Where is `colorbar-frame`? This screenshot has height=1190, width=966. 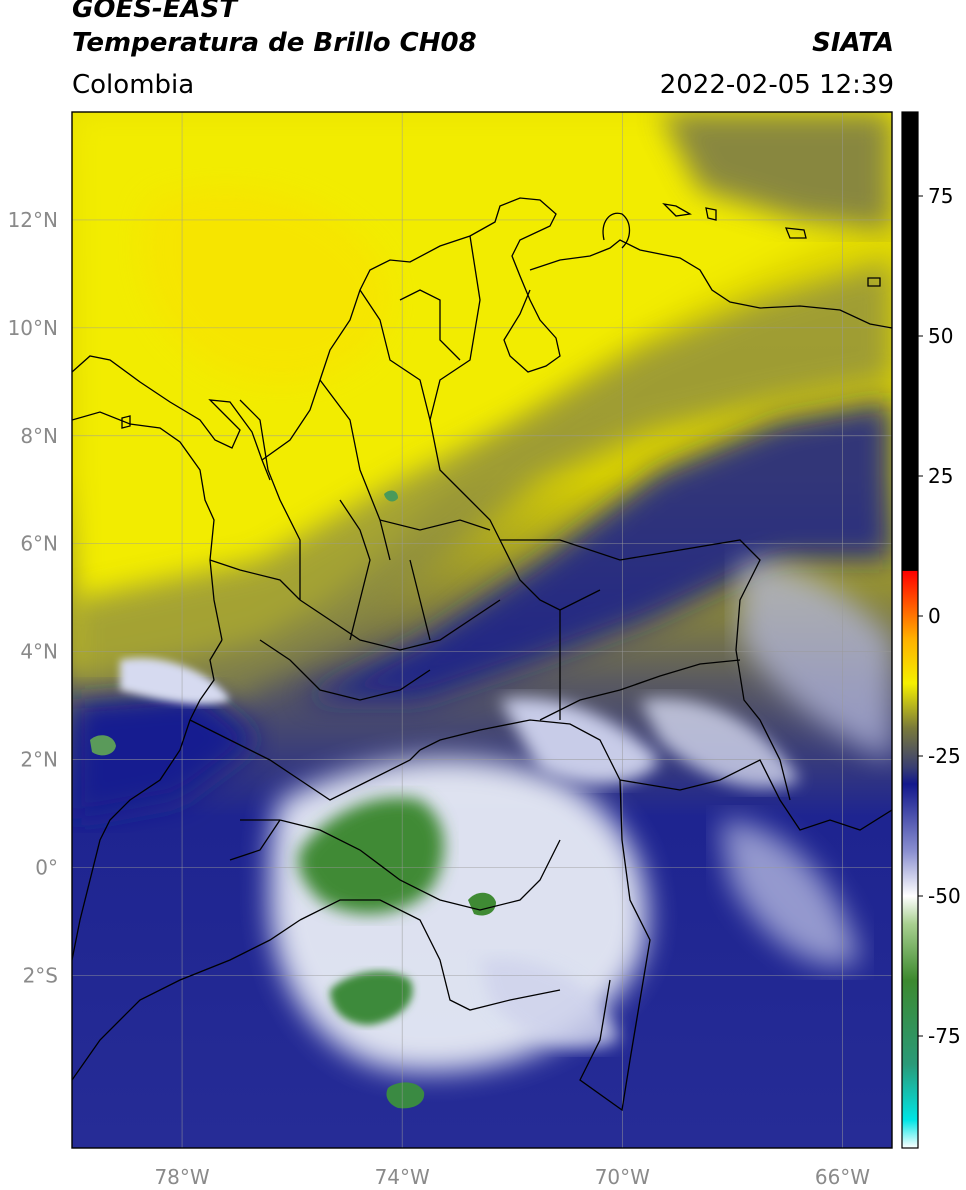
colorbar-frame is located at coordinates (910, 630).